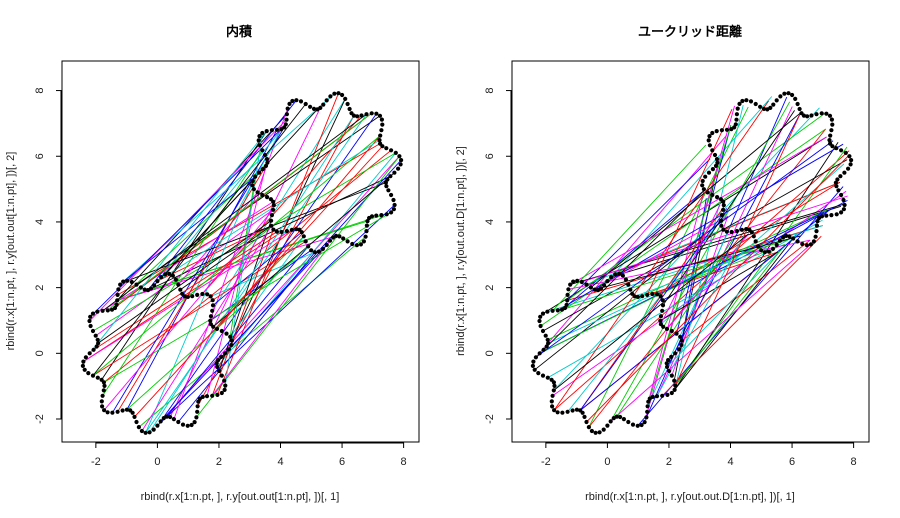 The height and width of the screenshot is (518, 900). I want to click on y-tick-label: 0, so click(490, 353).